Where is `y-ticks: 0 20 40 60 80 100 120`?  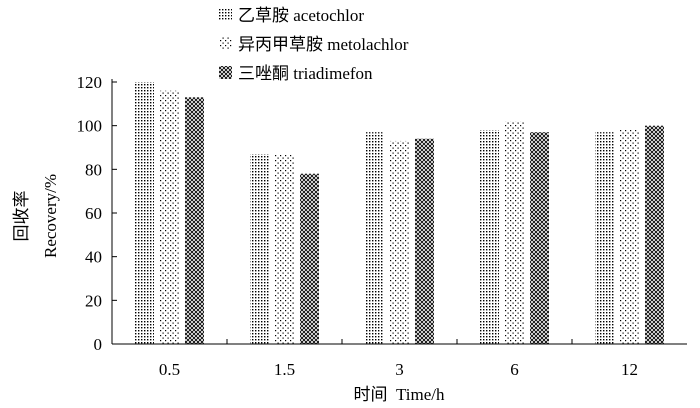 y-ticks: 0 20 40 60 80 100 120 is located at coordinates (97, 213).